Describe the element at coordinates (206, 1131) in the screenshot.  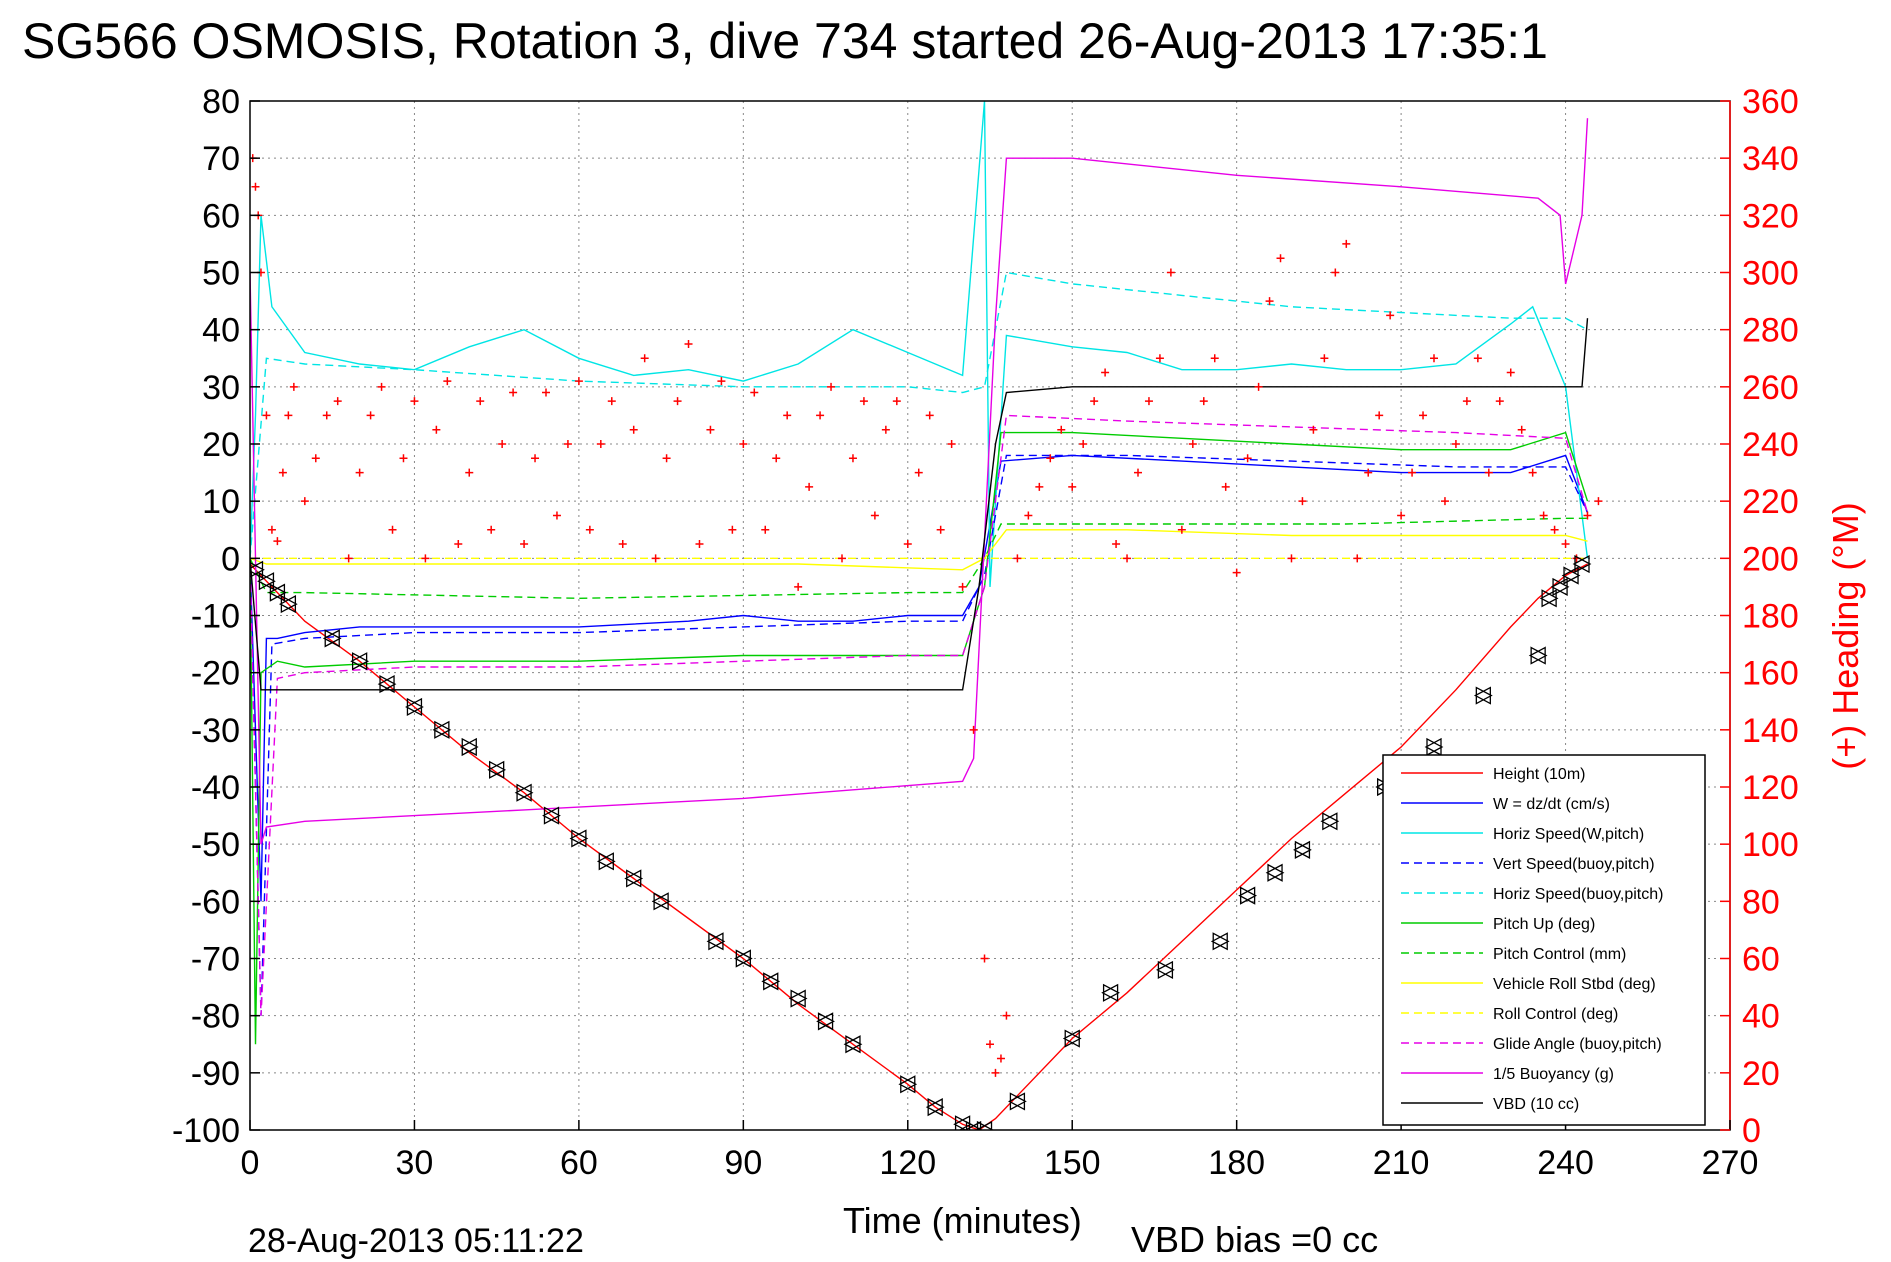
I see `y-tick-label: -100` at that location.